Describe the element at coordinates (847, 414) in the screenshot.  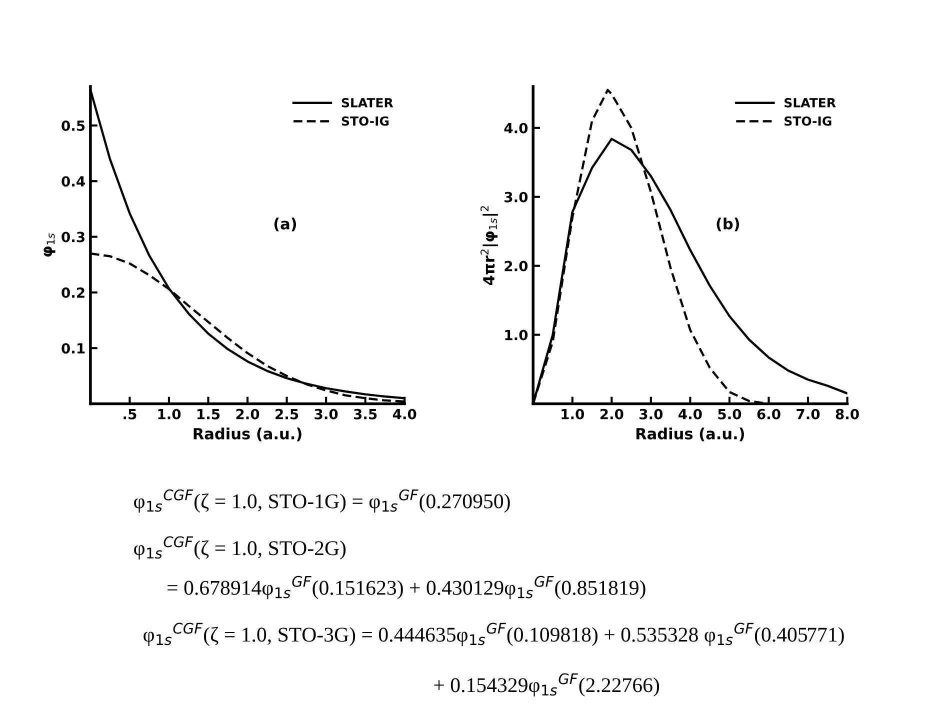
I see `x-tick-label: 8.0` at that location.